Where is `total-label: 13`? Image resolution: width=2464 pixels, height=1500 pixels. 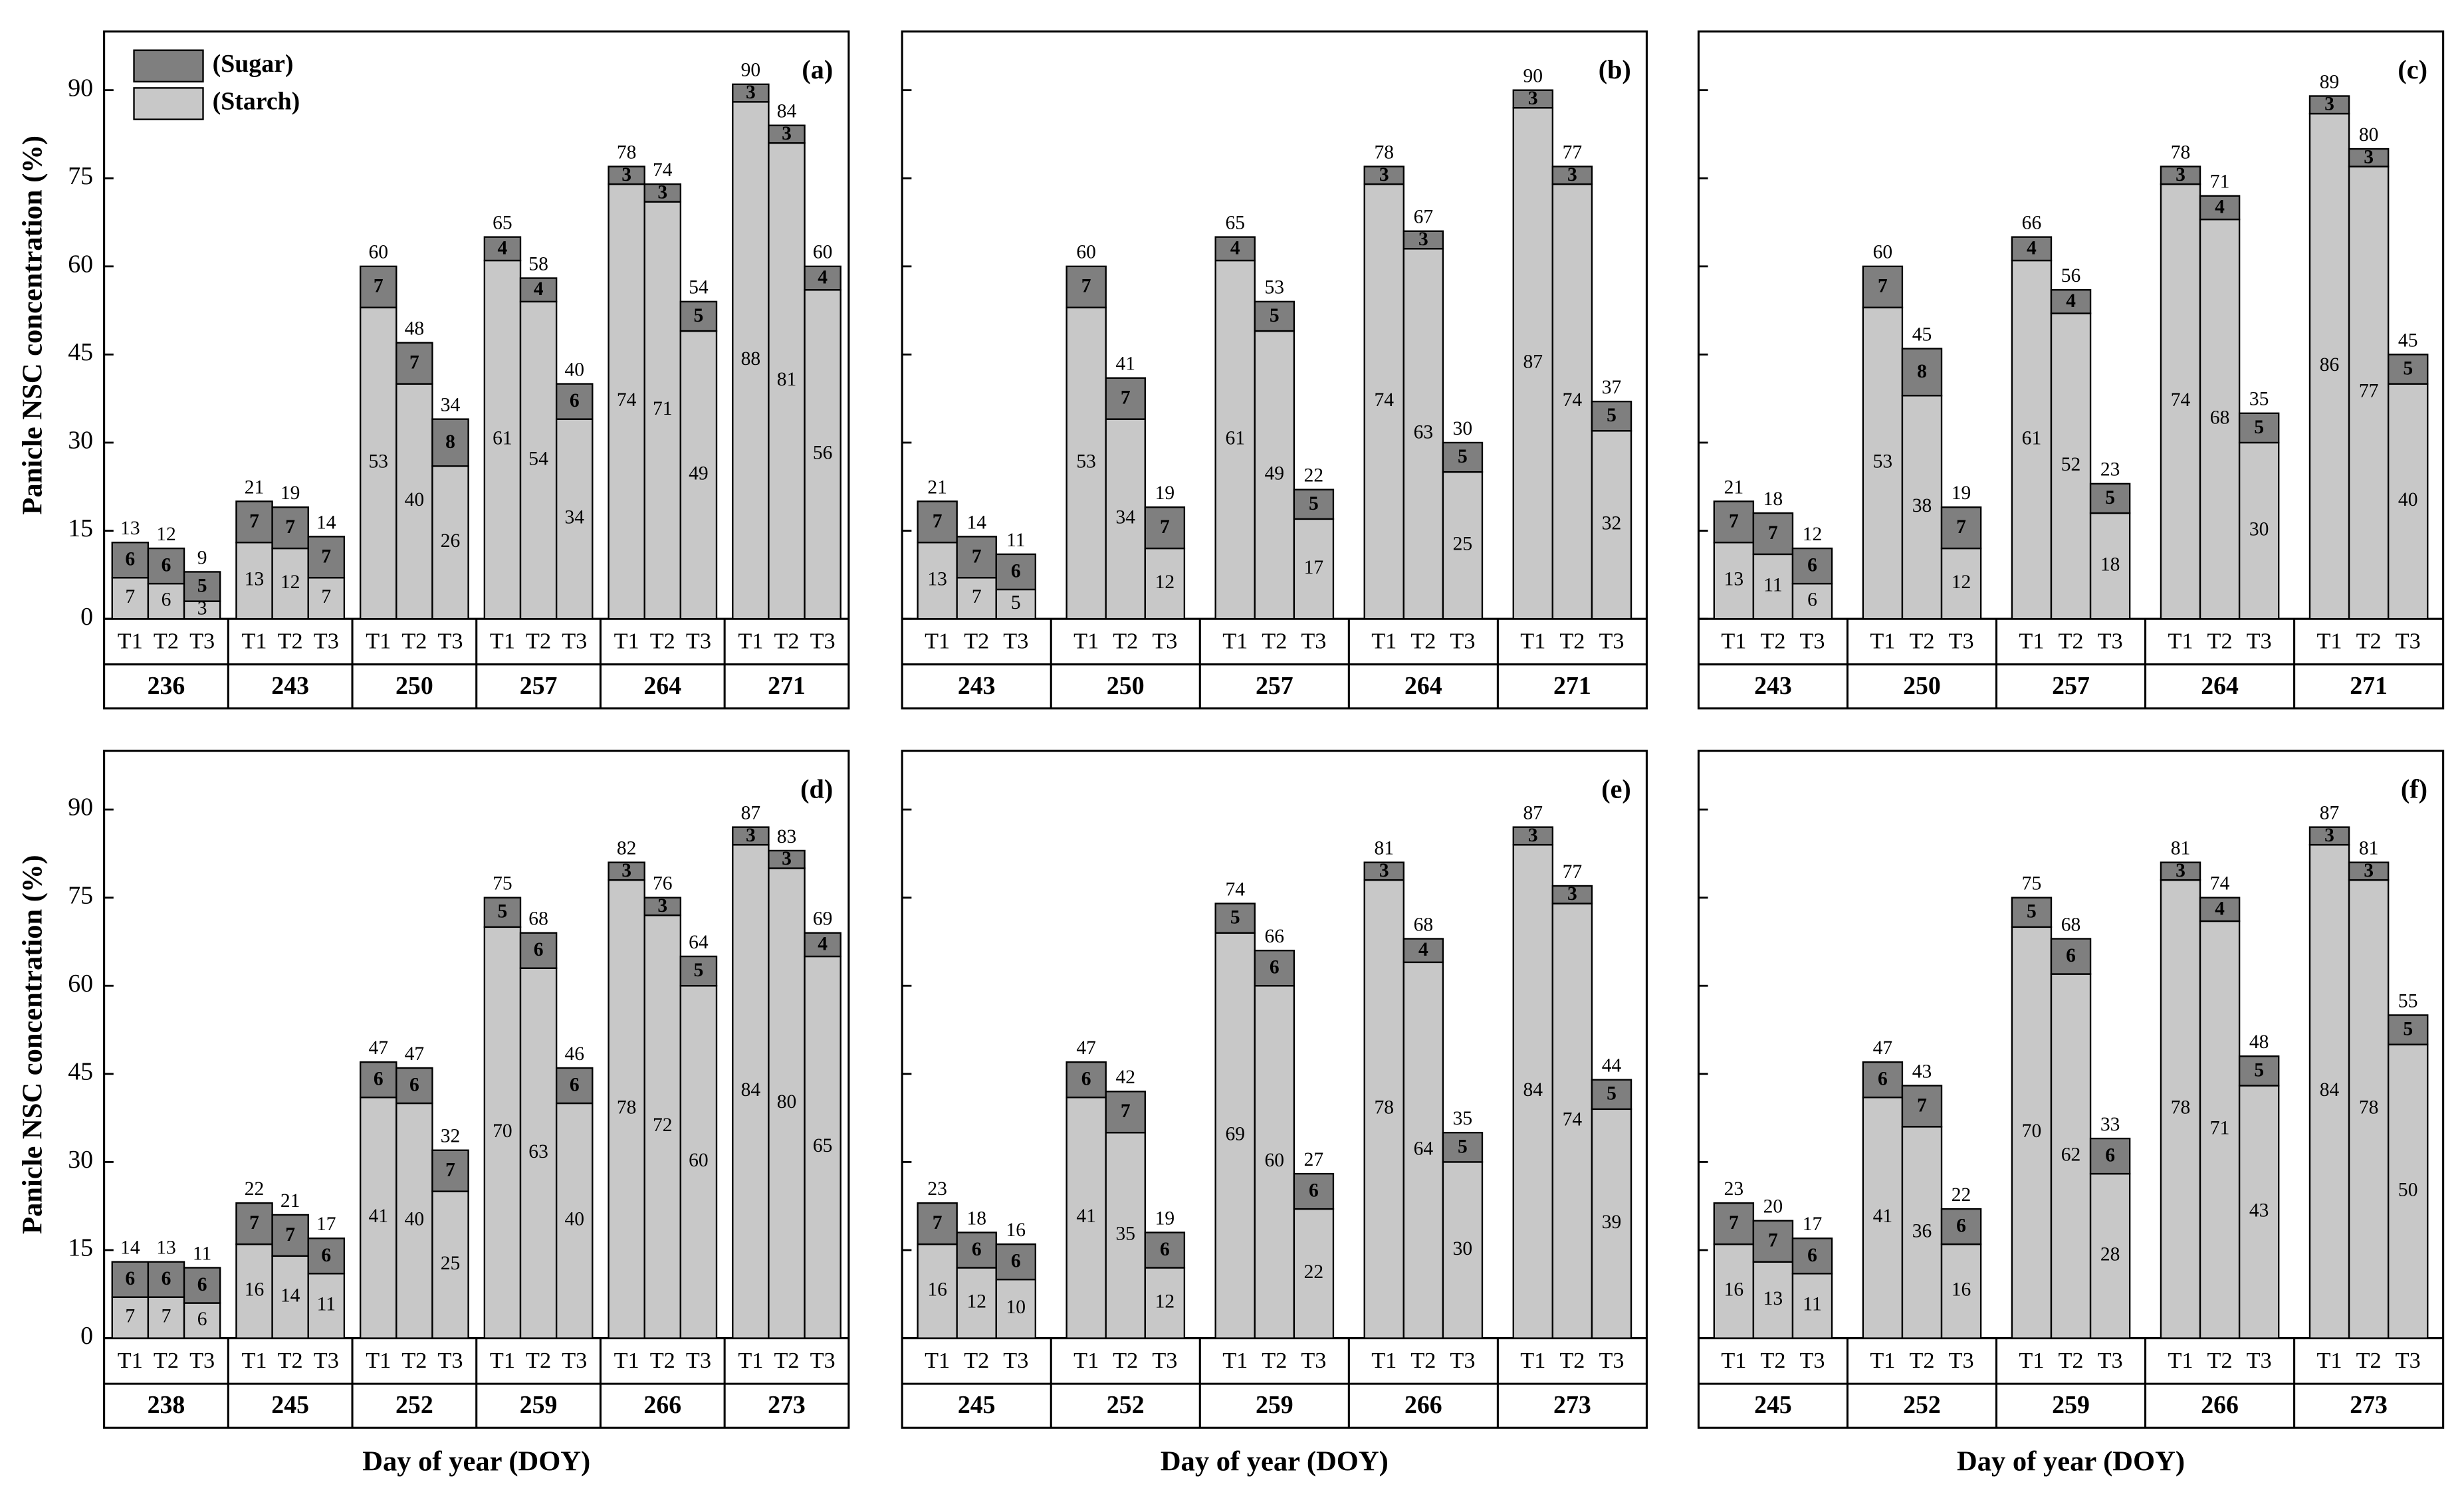 total-label: 13 is located at coordinates (166, 1248).